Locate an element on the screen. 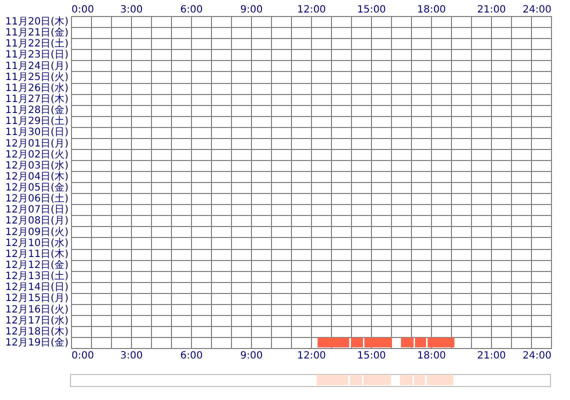 This screenshot has width=570, height=400. y-tick-label: 11月24日(月) is located at coordinates (37, 66).